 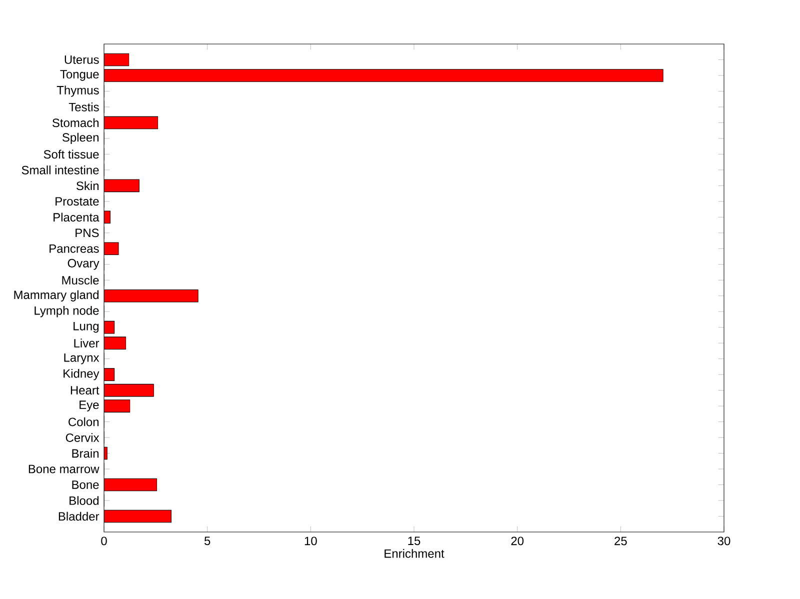 I want to click on y-tick-label: Small intestine, so click(x=60, y=170).